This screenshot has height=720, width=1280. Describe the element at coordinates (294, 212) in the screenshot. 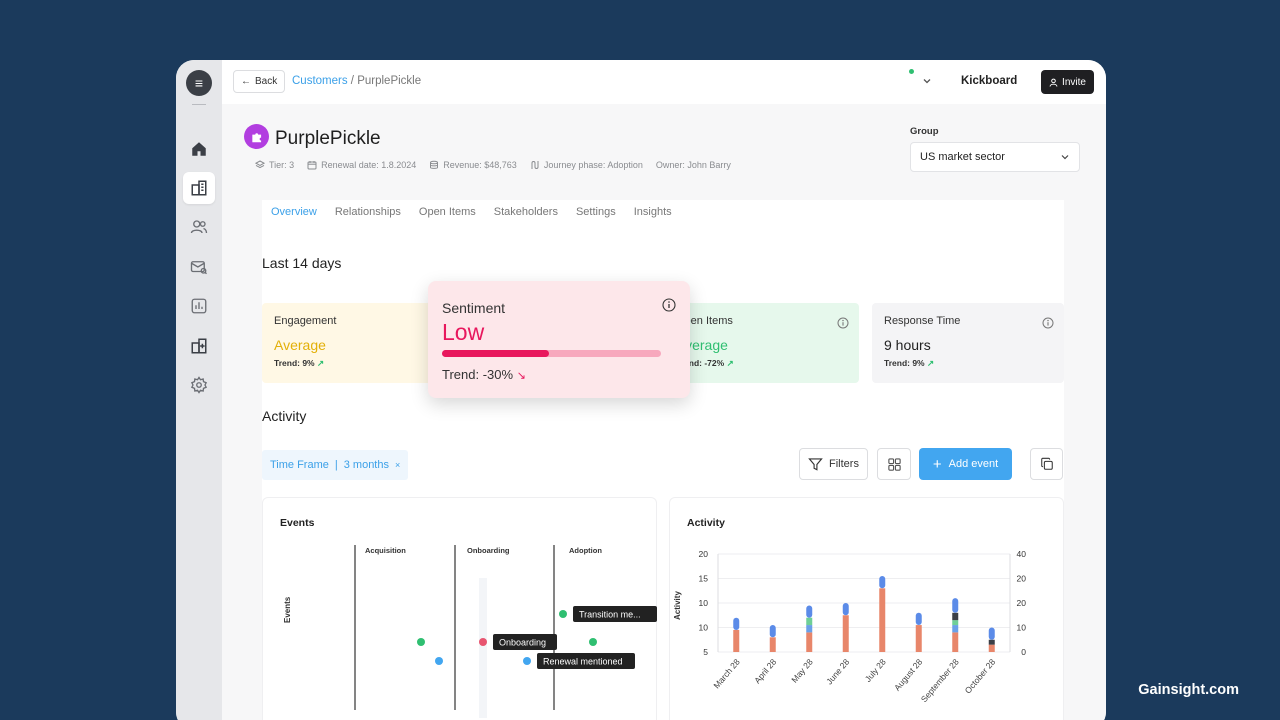

I see `tab-overview: Overview` at that location.